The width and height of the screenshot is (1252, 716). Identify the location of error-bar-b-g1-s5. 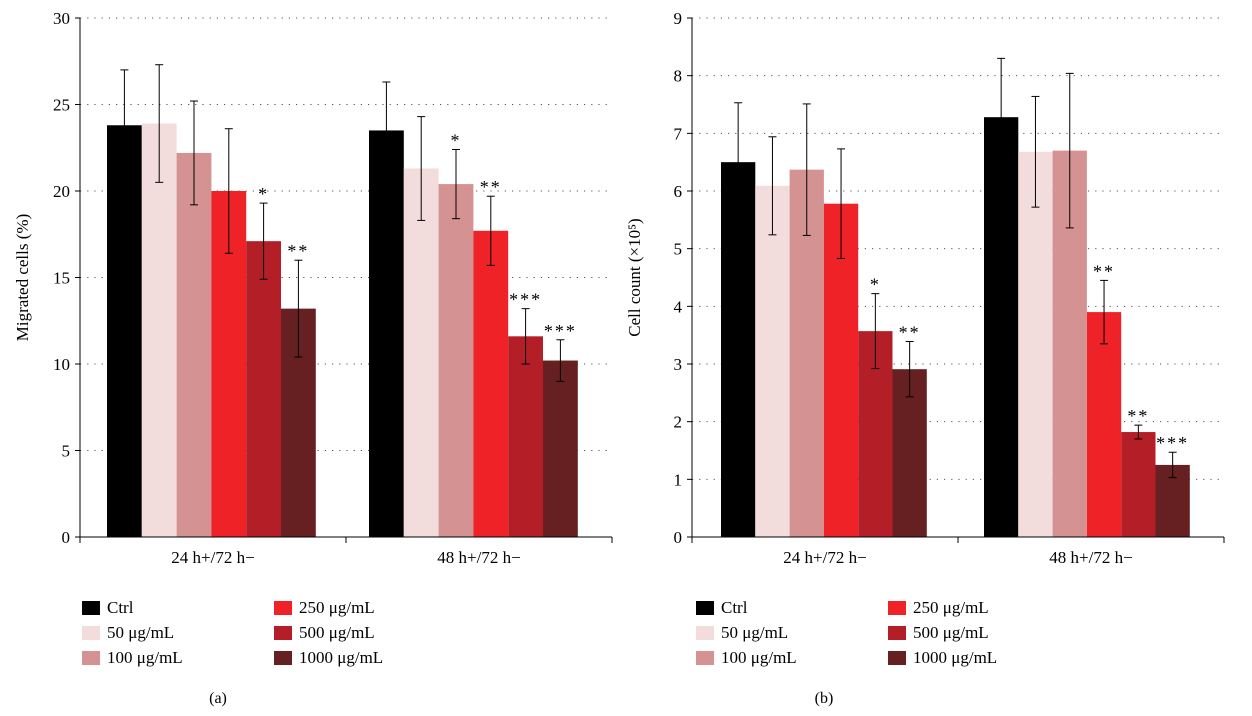
(1172, 465).